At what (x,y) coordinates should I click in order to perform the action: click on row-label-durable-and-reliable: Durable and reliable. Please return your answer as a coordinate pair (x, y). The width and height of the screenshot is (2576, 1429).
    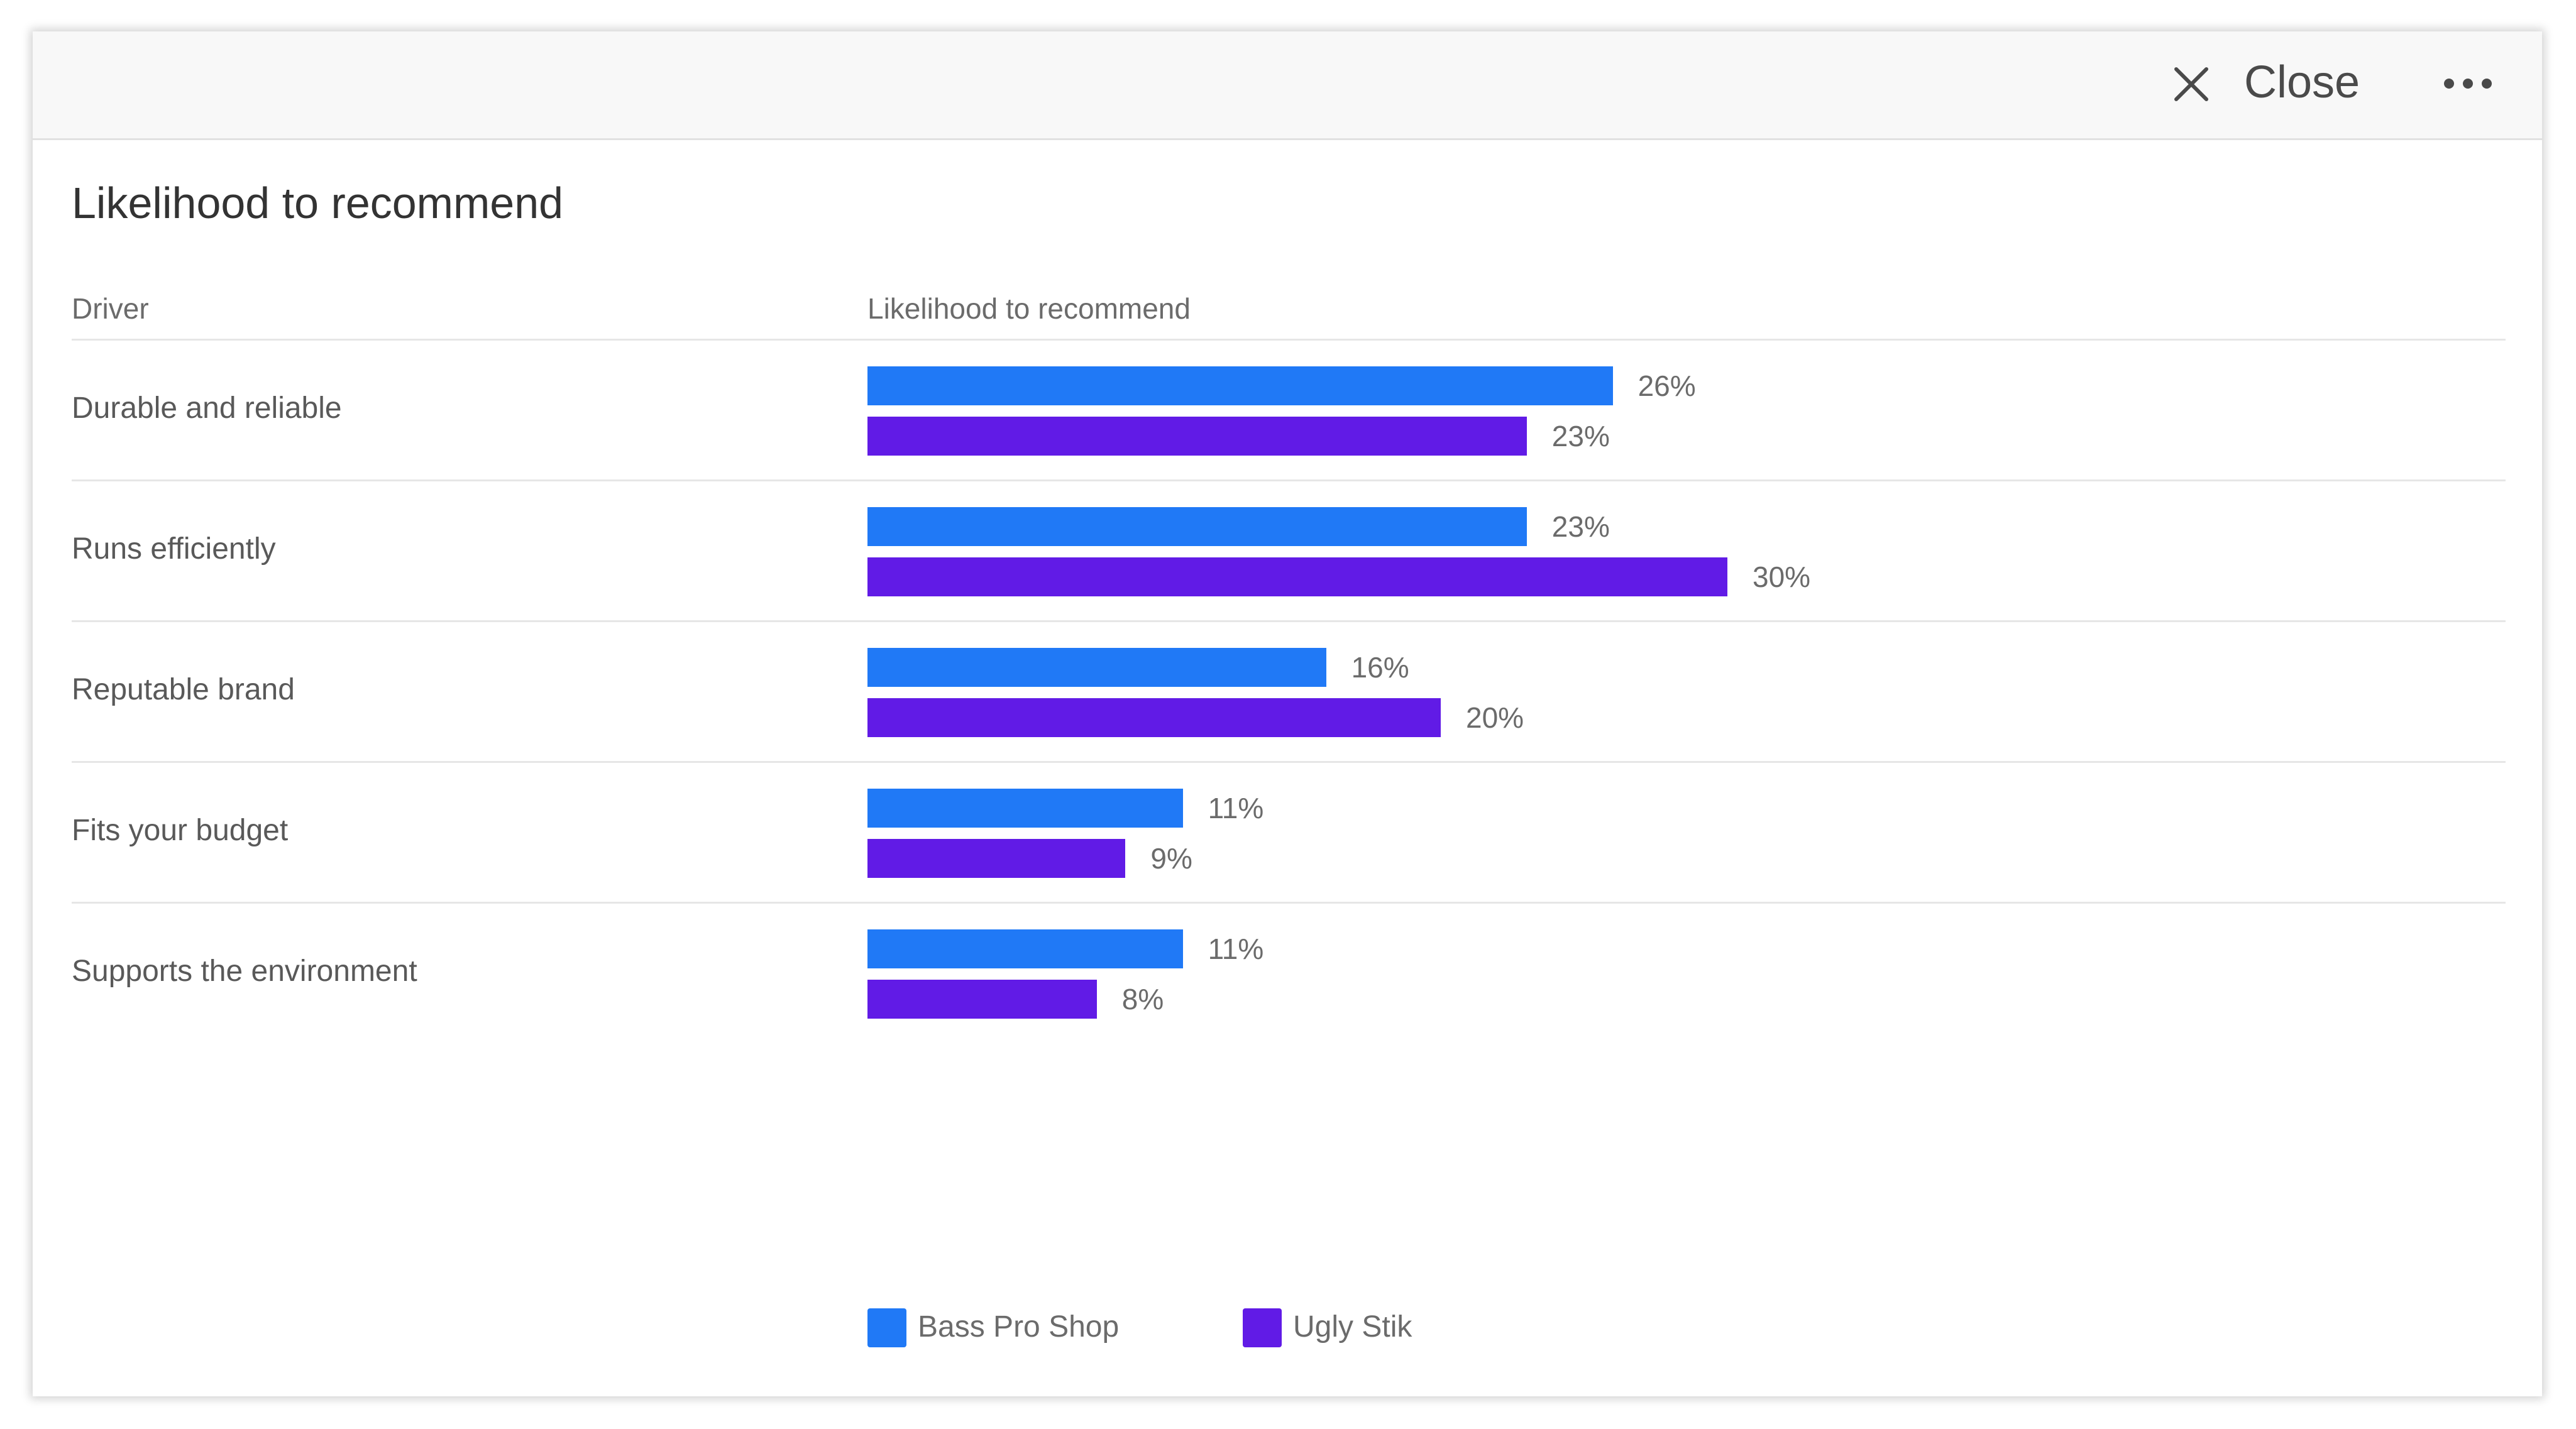
    Looking at the image, I should click on (207, 408).